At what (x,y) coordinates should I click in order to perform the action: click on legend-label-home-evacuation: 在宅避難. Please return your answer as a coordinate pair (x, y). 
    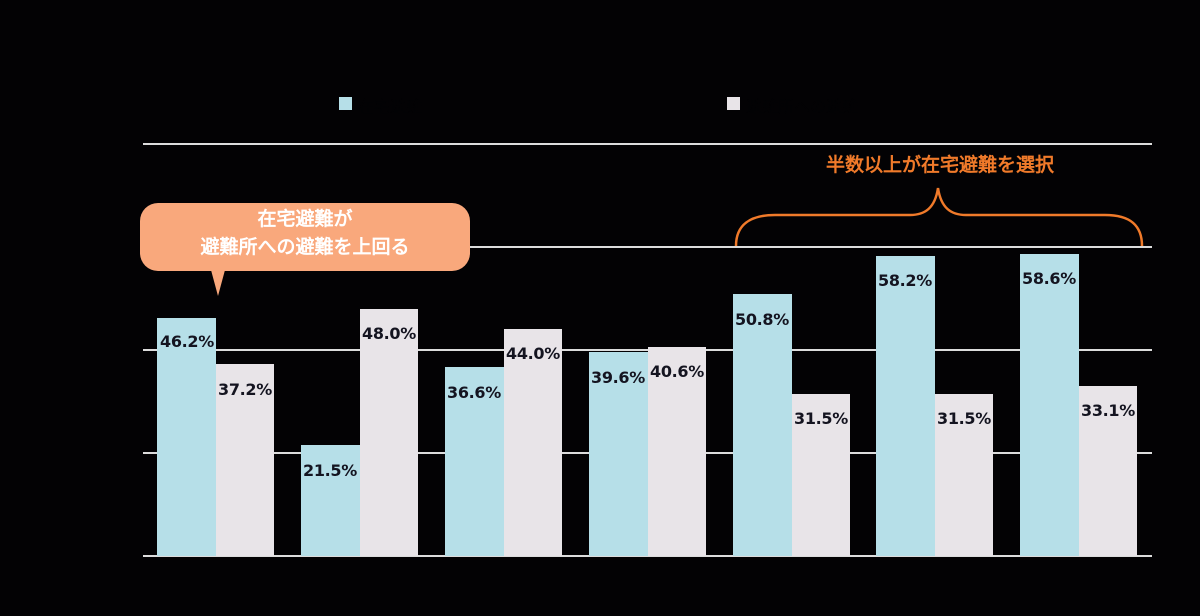
    Looking at the image, I should click on (390, 106).